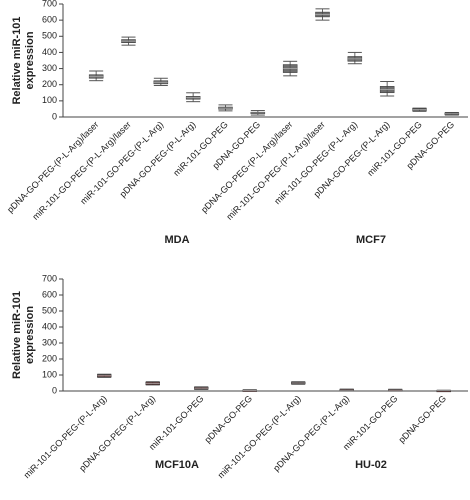 Image resolution: width=470 pixels, height=500 pixels. I want to click on group-label: MCF7, so click(371, 240).